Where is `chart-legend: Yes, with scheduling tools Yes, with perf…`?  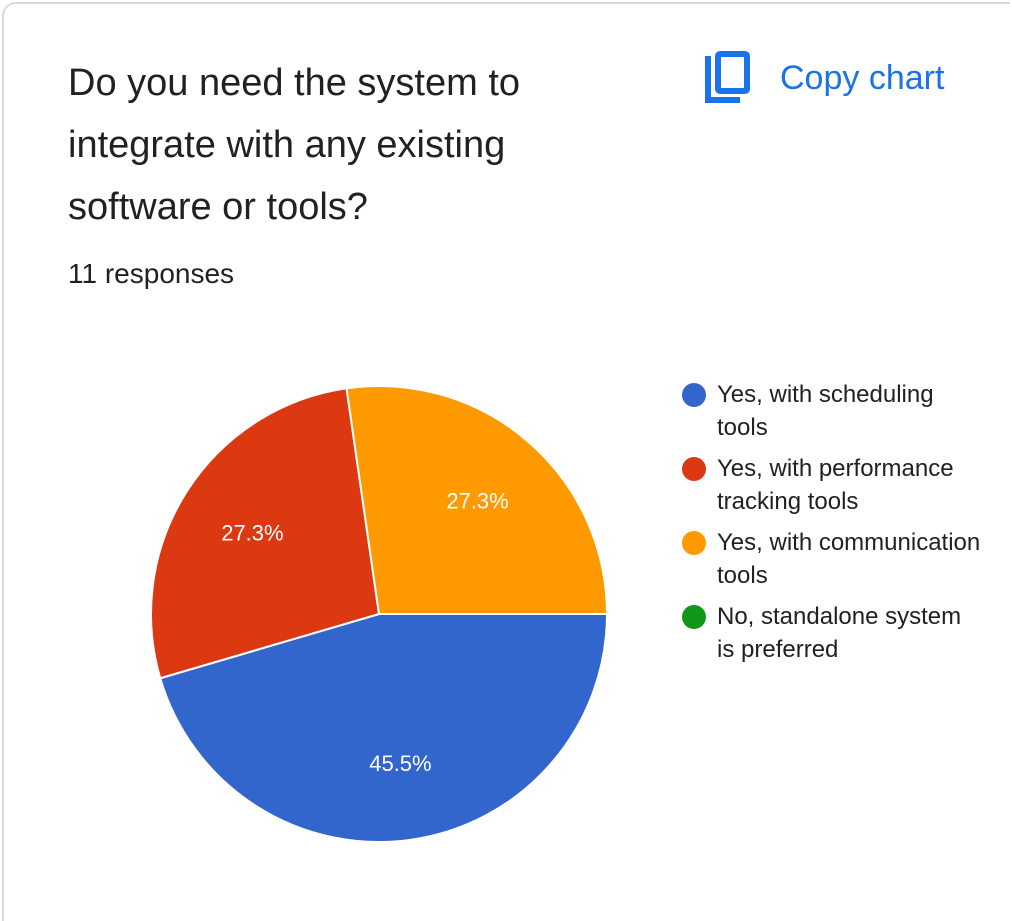
chart-legend: Yes, with scheduling tools Yes, with perf… is located at coordinates (832, 526).